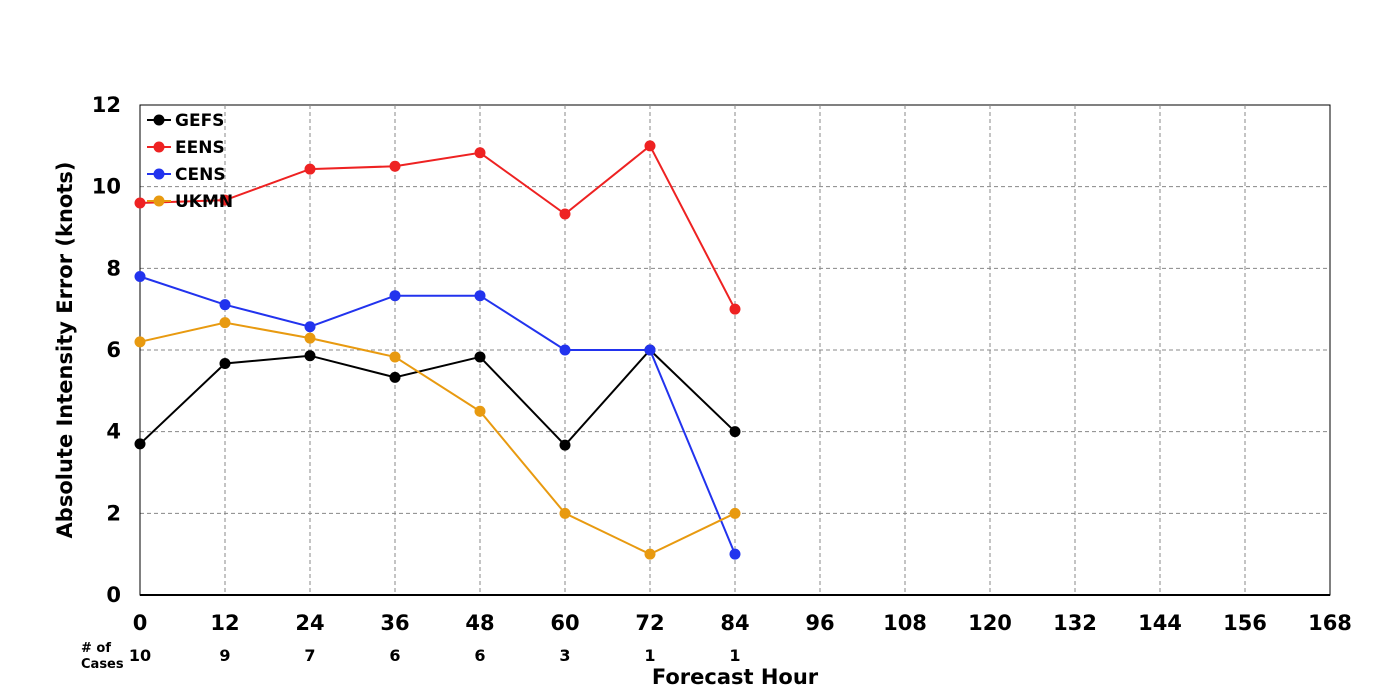 This screenshot has width=1400, height=700. Describe the element at coordinates (159, 120) in the screenshot. I see `legend-marker-gefs` at that location.